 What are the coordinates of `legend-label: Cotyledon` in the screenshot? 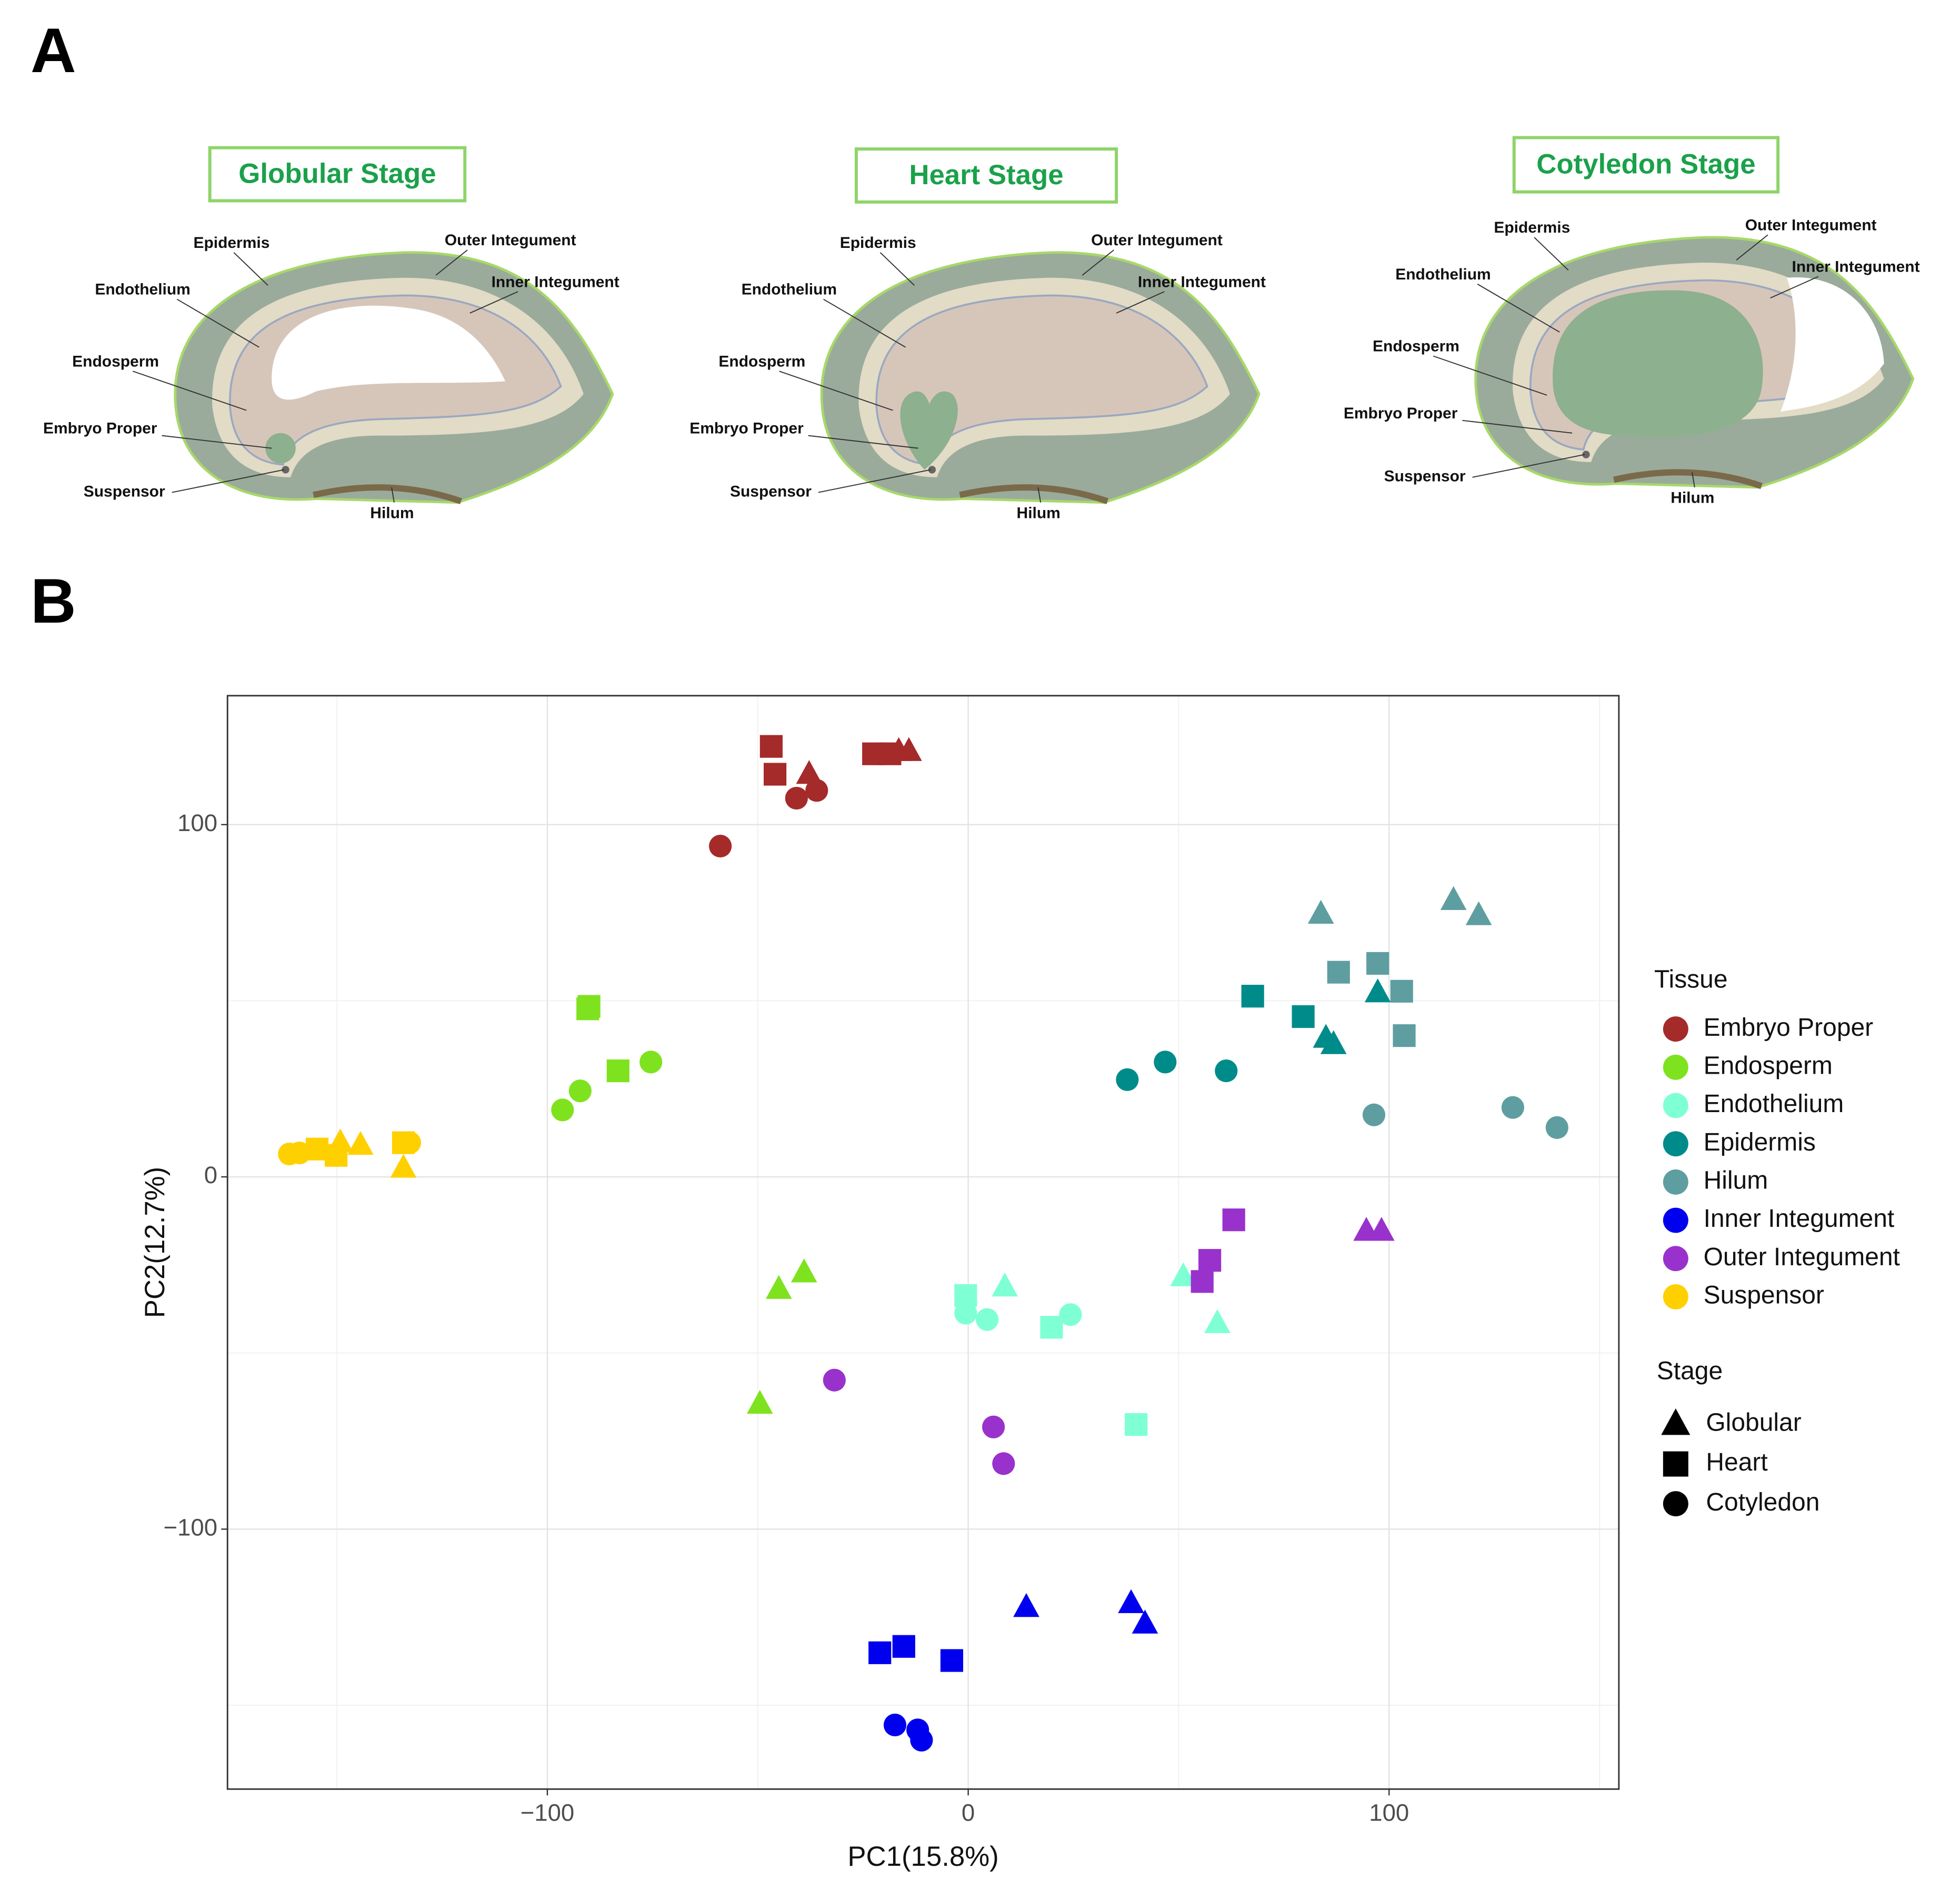 It's located at (1762, 1502).